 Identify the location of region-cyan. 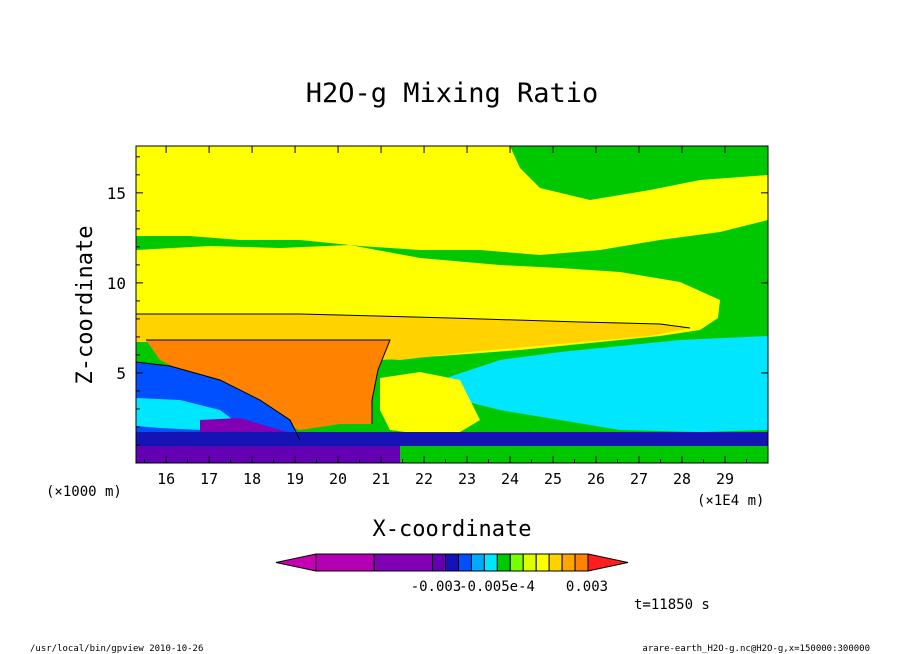
(604, 384).